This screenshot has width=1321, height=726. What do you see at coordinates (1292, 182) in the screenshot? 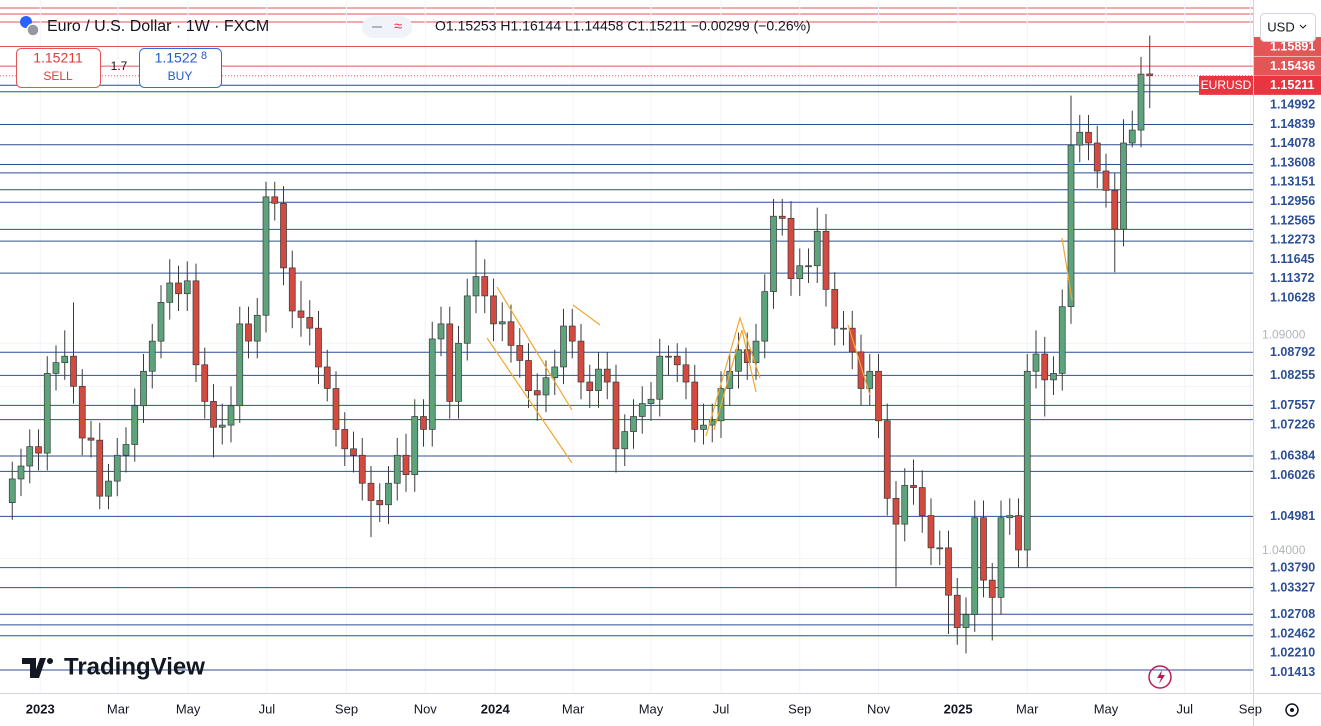
I see `price-label: 1.13151` at bounding box center [1292, 182].